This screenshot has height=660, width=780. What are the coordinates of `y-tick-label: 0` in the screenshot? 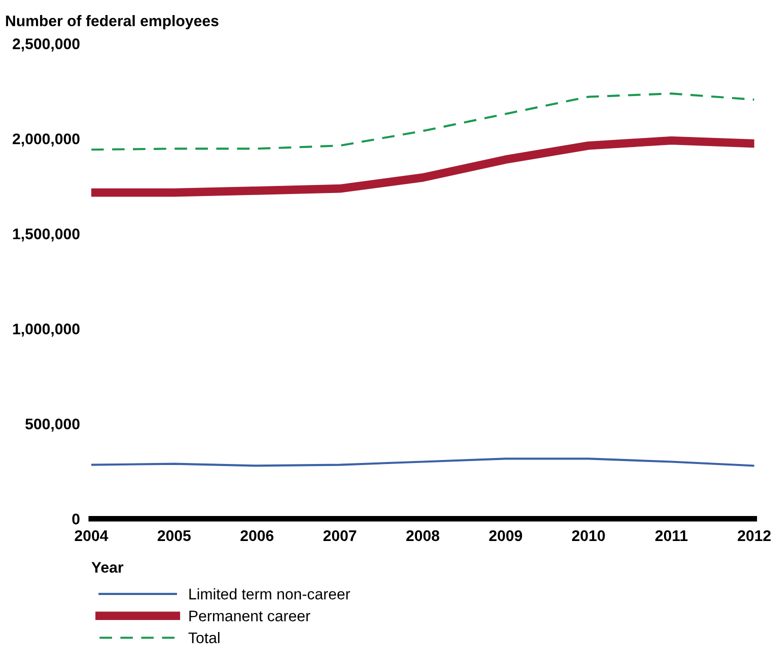 It's located at (76, 519).